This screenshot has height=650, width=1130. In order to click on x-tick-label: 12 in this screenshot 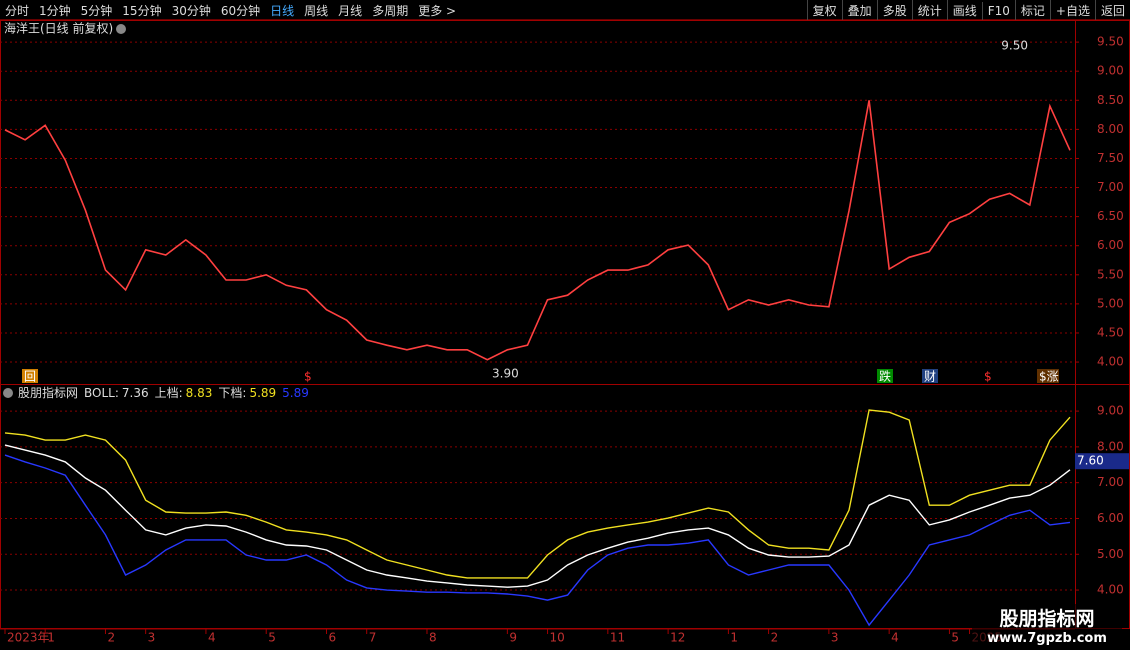, I will do `click(677, 638)`.